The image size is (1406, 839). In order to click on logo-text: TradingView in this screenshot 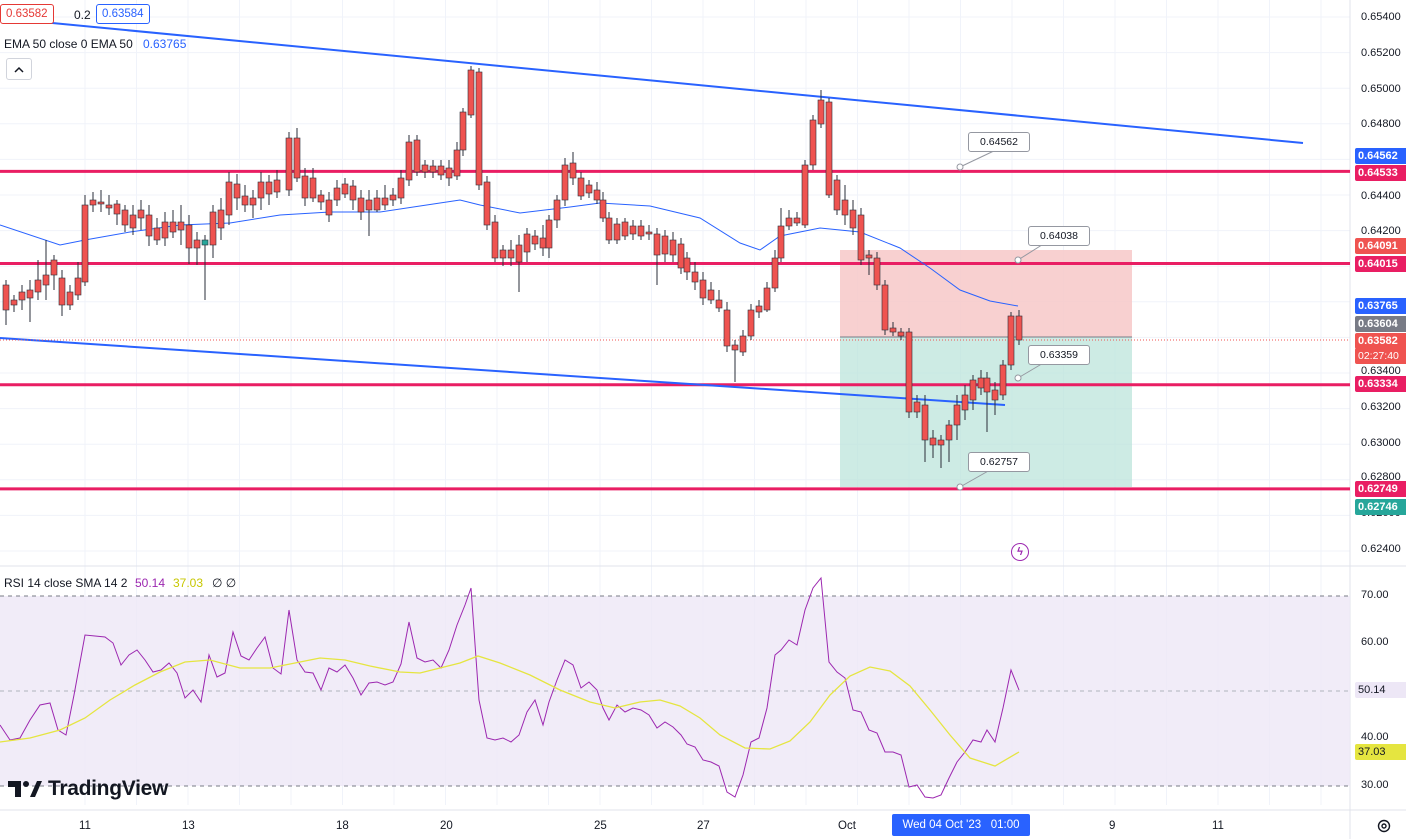, I will do `click(108, 788)`.